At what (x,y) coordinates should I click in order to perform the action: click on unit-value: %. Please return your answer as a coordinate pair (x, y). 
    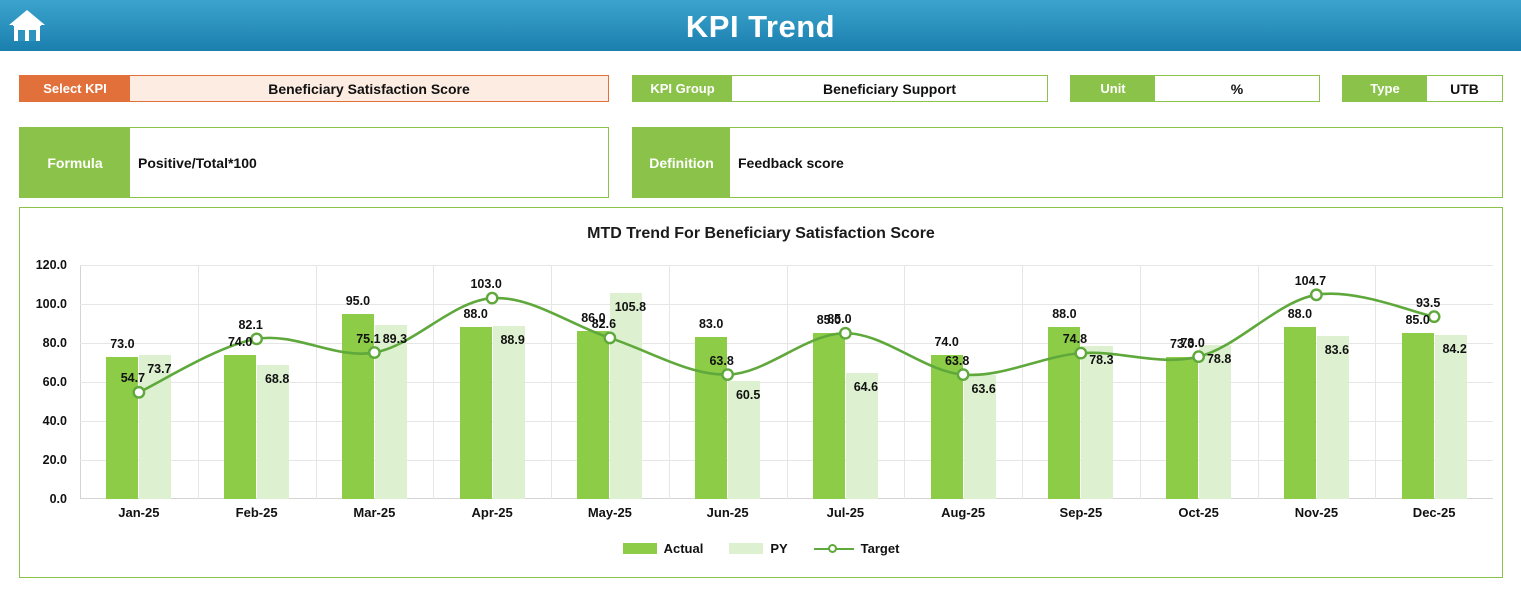
    Looking at the image, I should click on (1237, 88).